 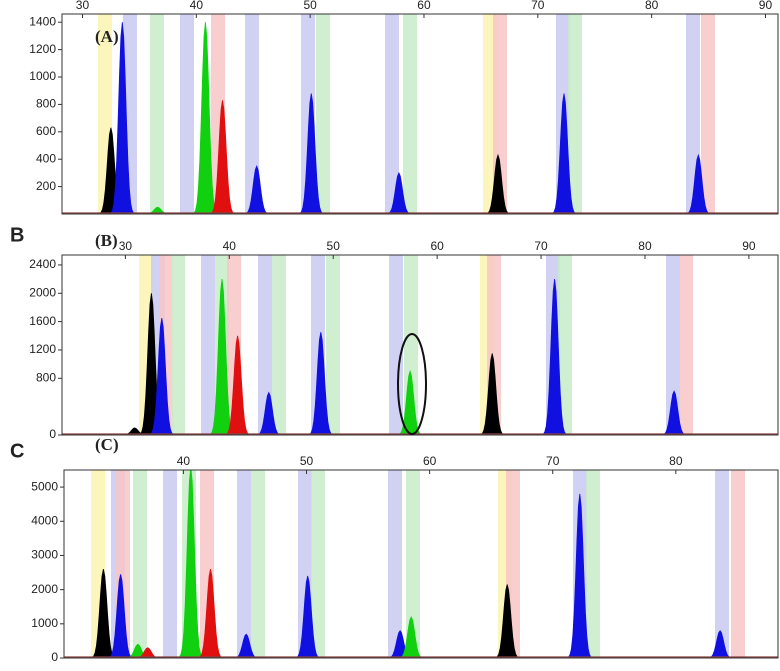 I want to click on y-tick-label: 5000, so click(x=44, y=486).